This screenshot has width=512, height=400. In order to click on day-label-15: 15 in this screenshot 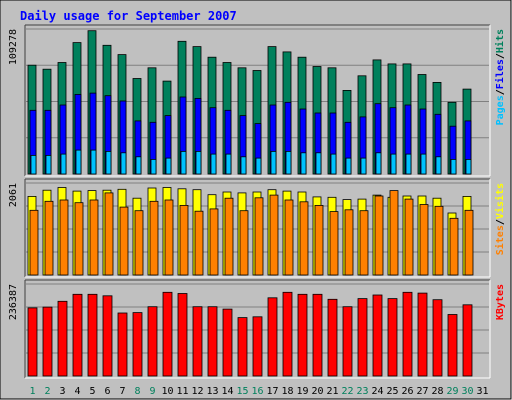, I will do `click(242, 391)`.